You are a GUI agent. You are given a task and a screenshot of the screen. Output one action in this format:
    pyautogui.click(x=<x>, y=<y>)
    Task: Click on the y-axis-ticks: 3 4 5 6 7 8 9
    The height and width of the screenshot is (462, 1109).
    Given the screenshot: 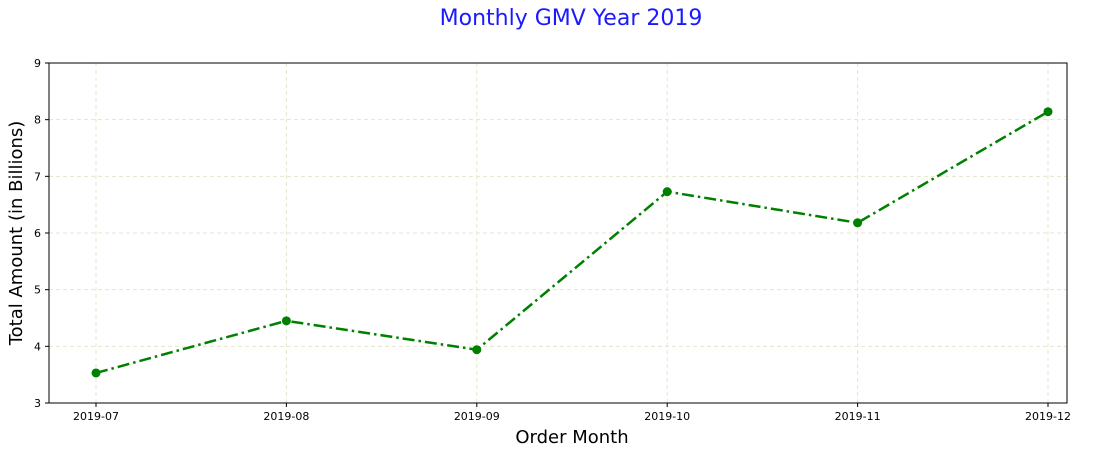 What is the action you would take?
    pyautogui.click(x=41, y=233)
    